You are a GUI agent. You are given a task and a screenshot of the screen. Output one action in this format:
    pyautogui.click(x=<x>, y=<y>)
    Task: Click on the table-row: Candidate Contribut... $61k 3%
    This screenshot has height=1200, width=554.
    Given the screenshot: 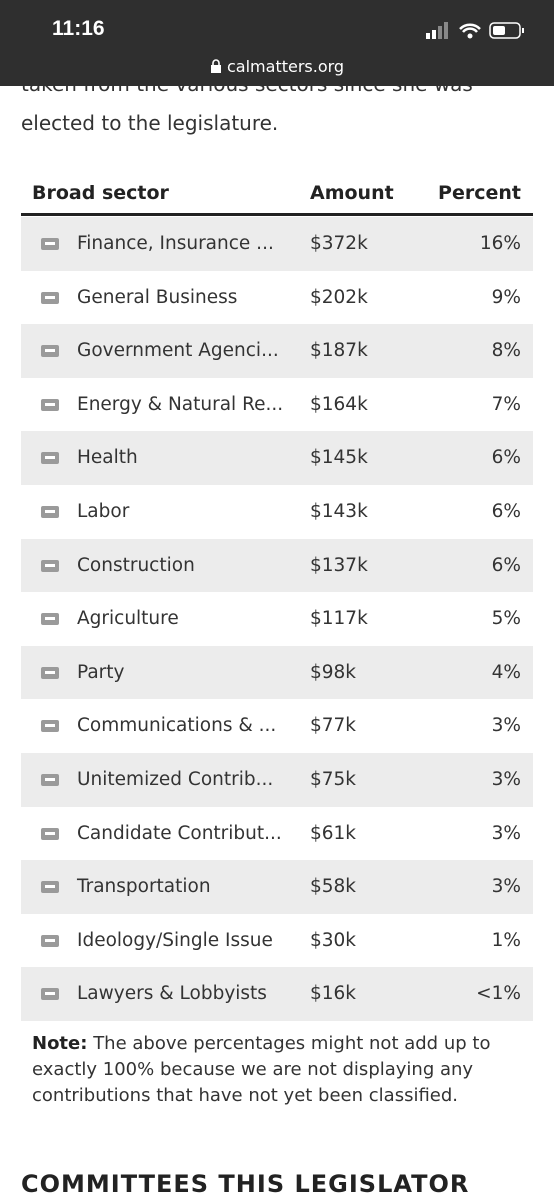 What is the action you would take?
    pyautogui.click(x=277, y=834)
    